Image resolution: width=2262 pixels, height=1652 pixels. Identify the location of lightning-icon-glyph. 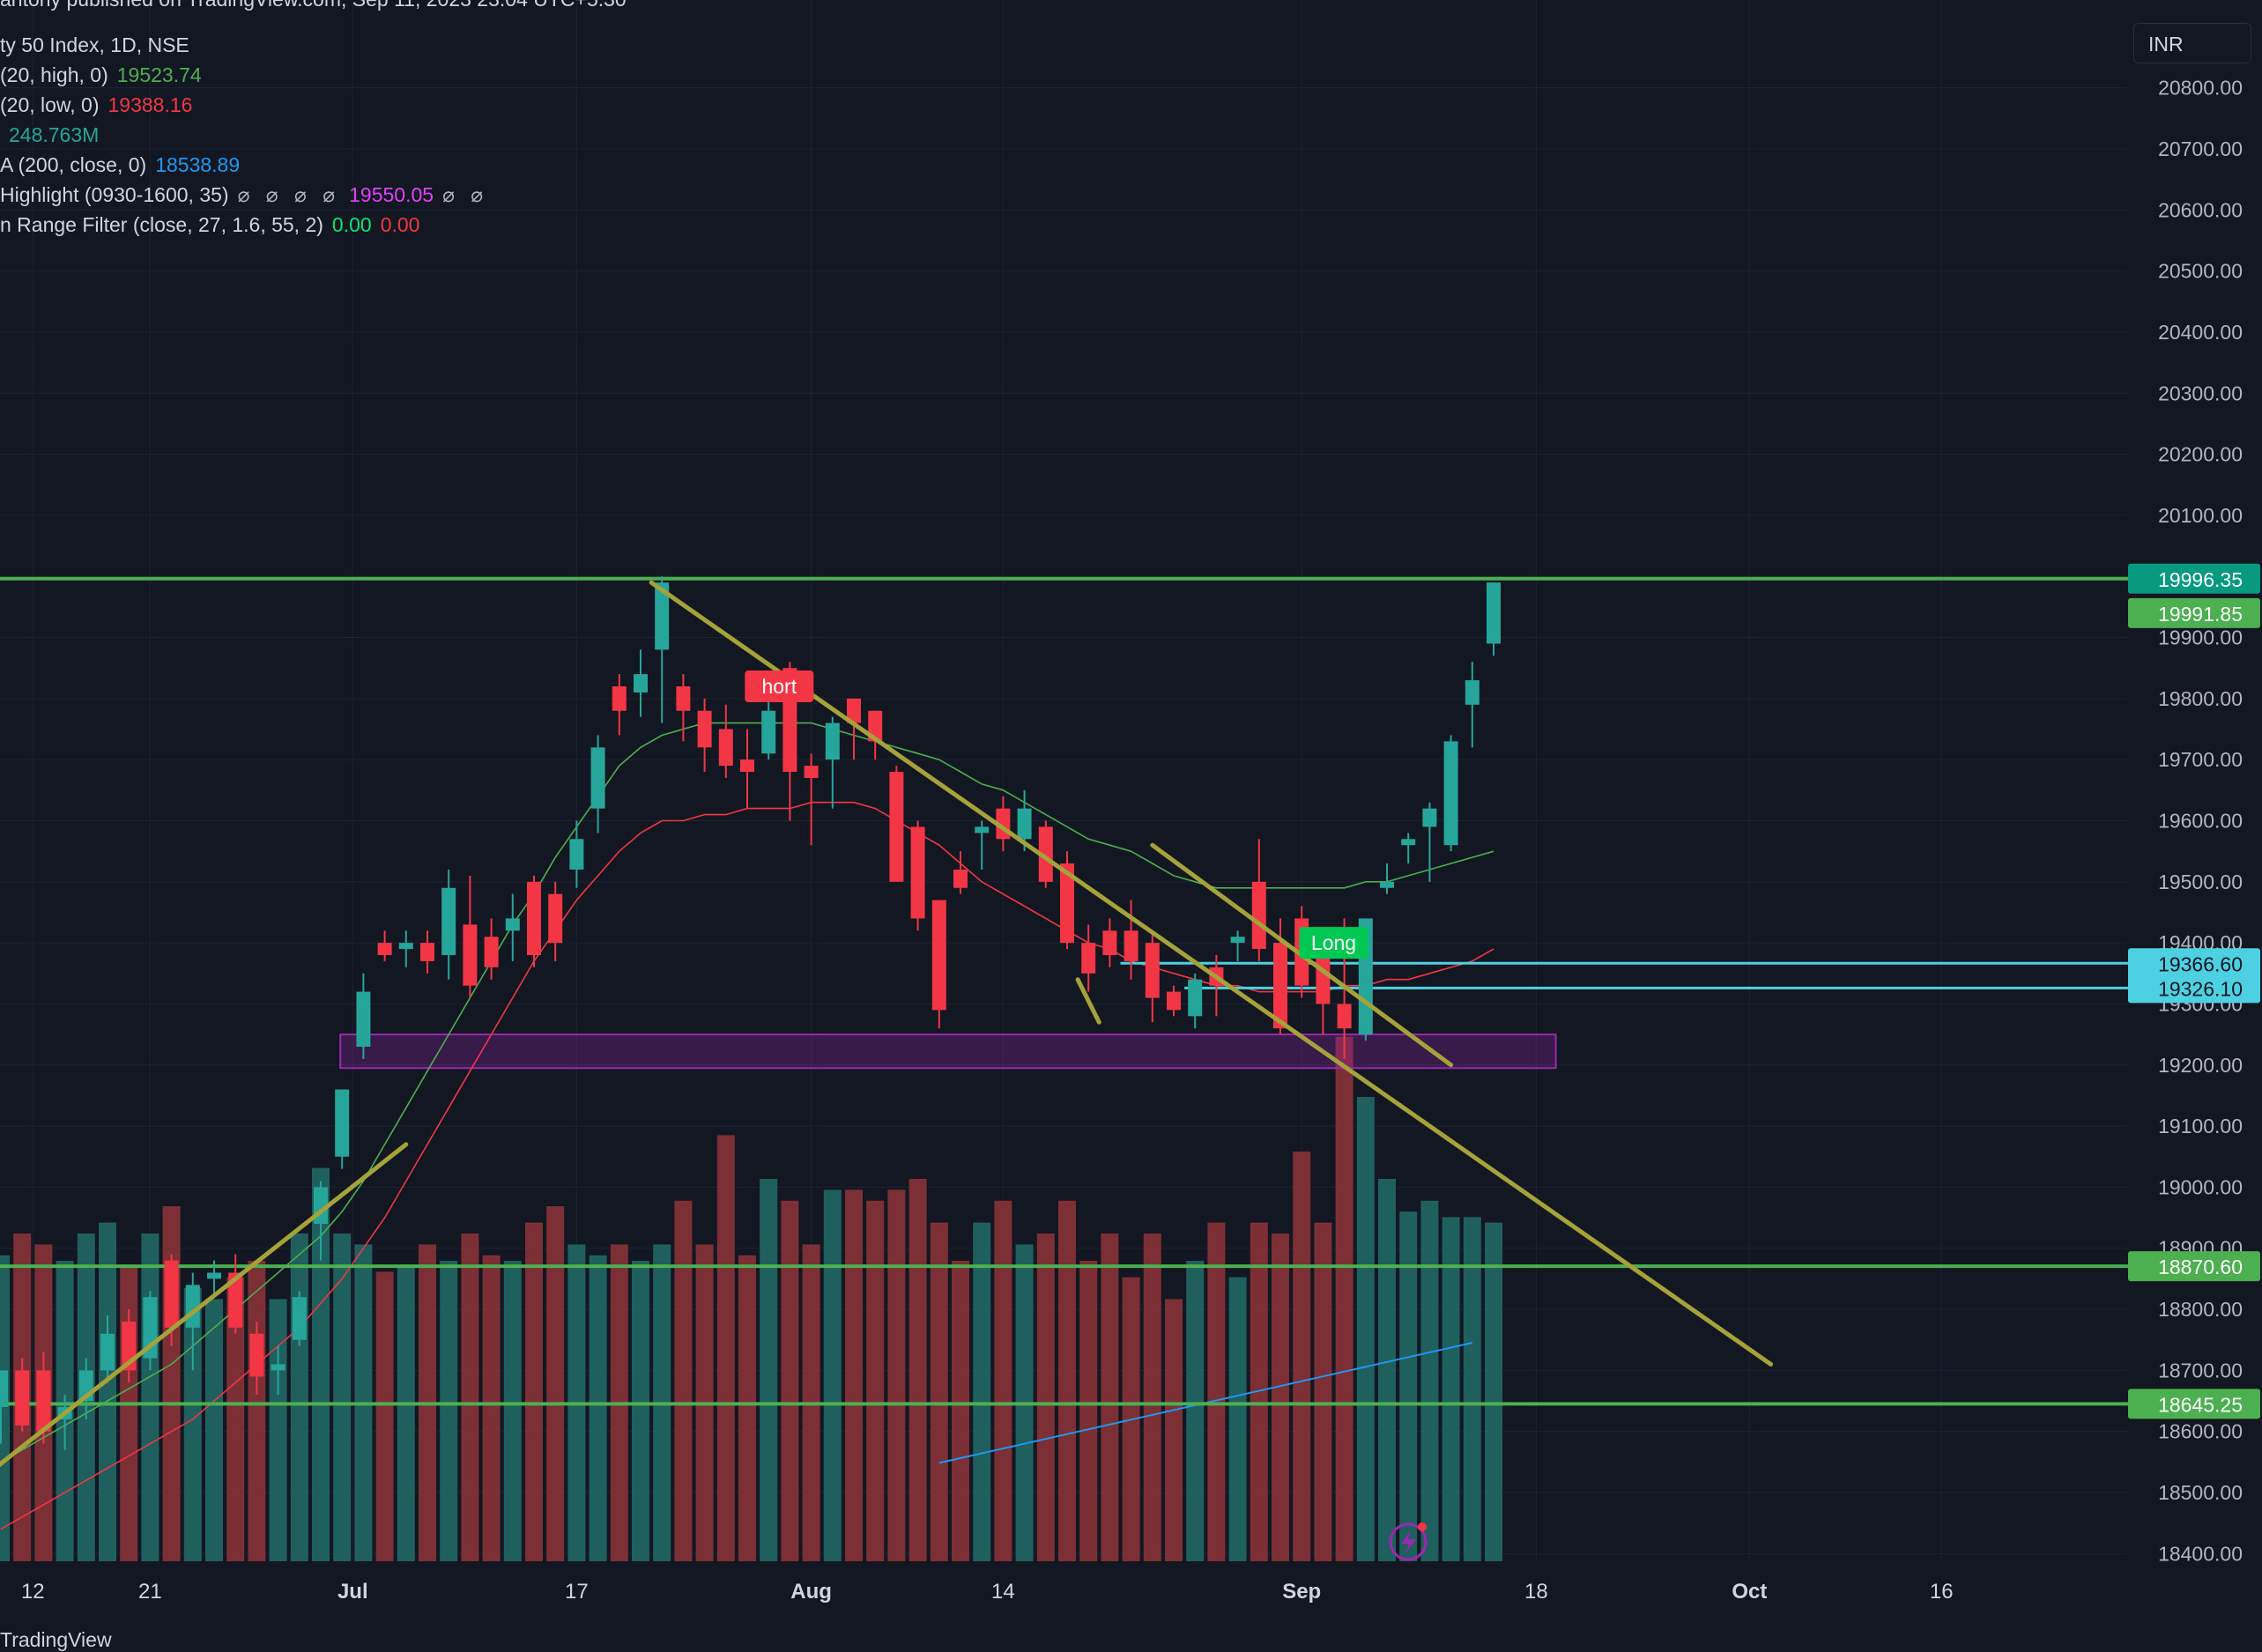
(1408, 1542).